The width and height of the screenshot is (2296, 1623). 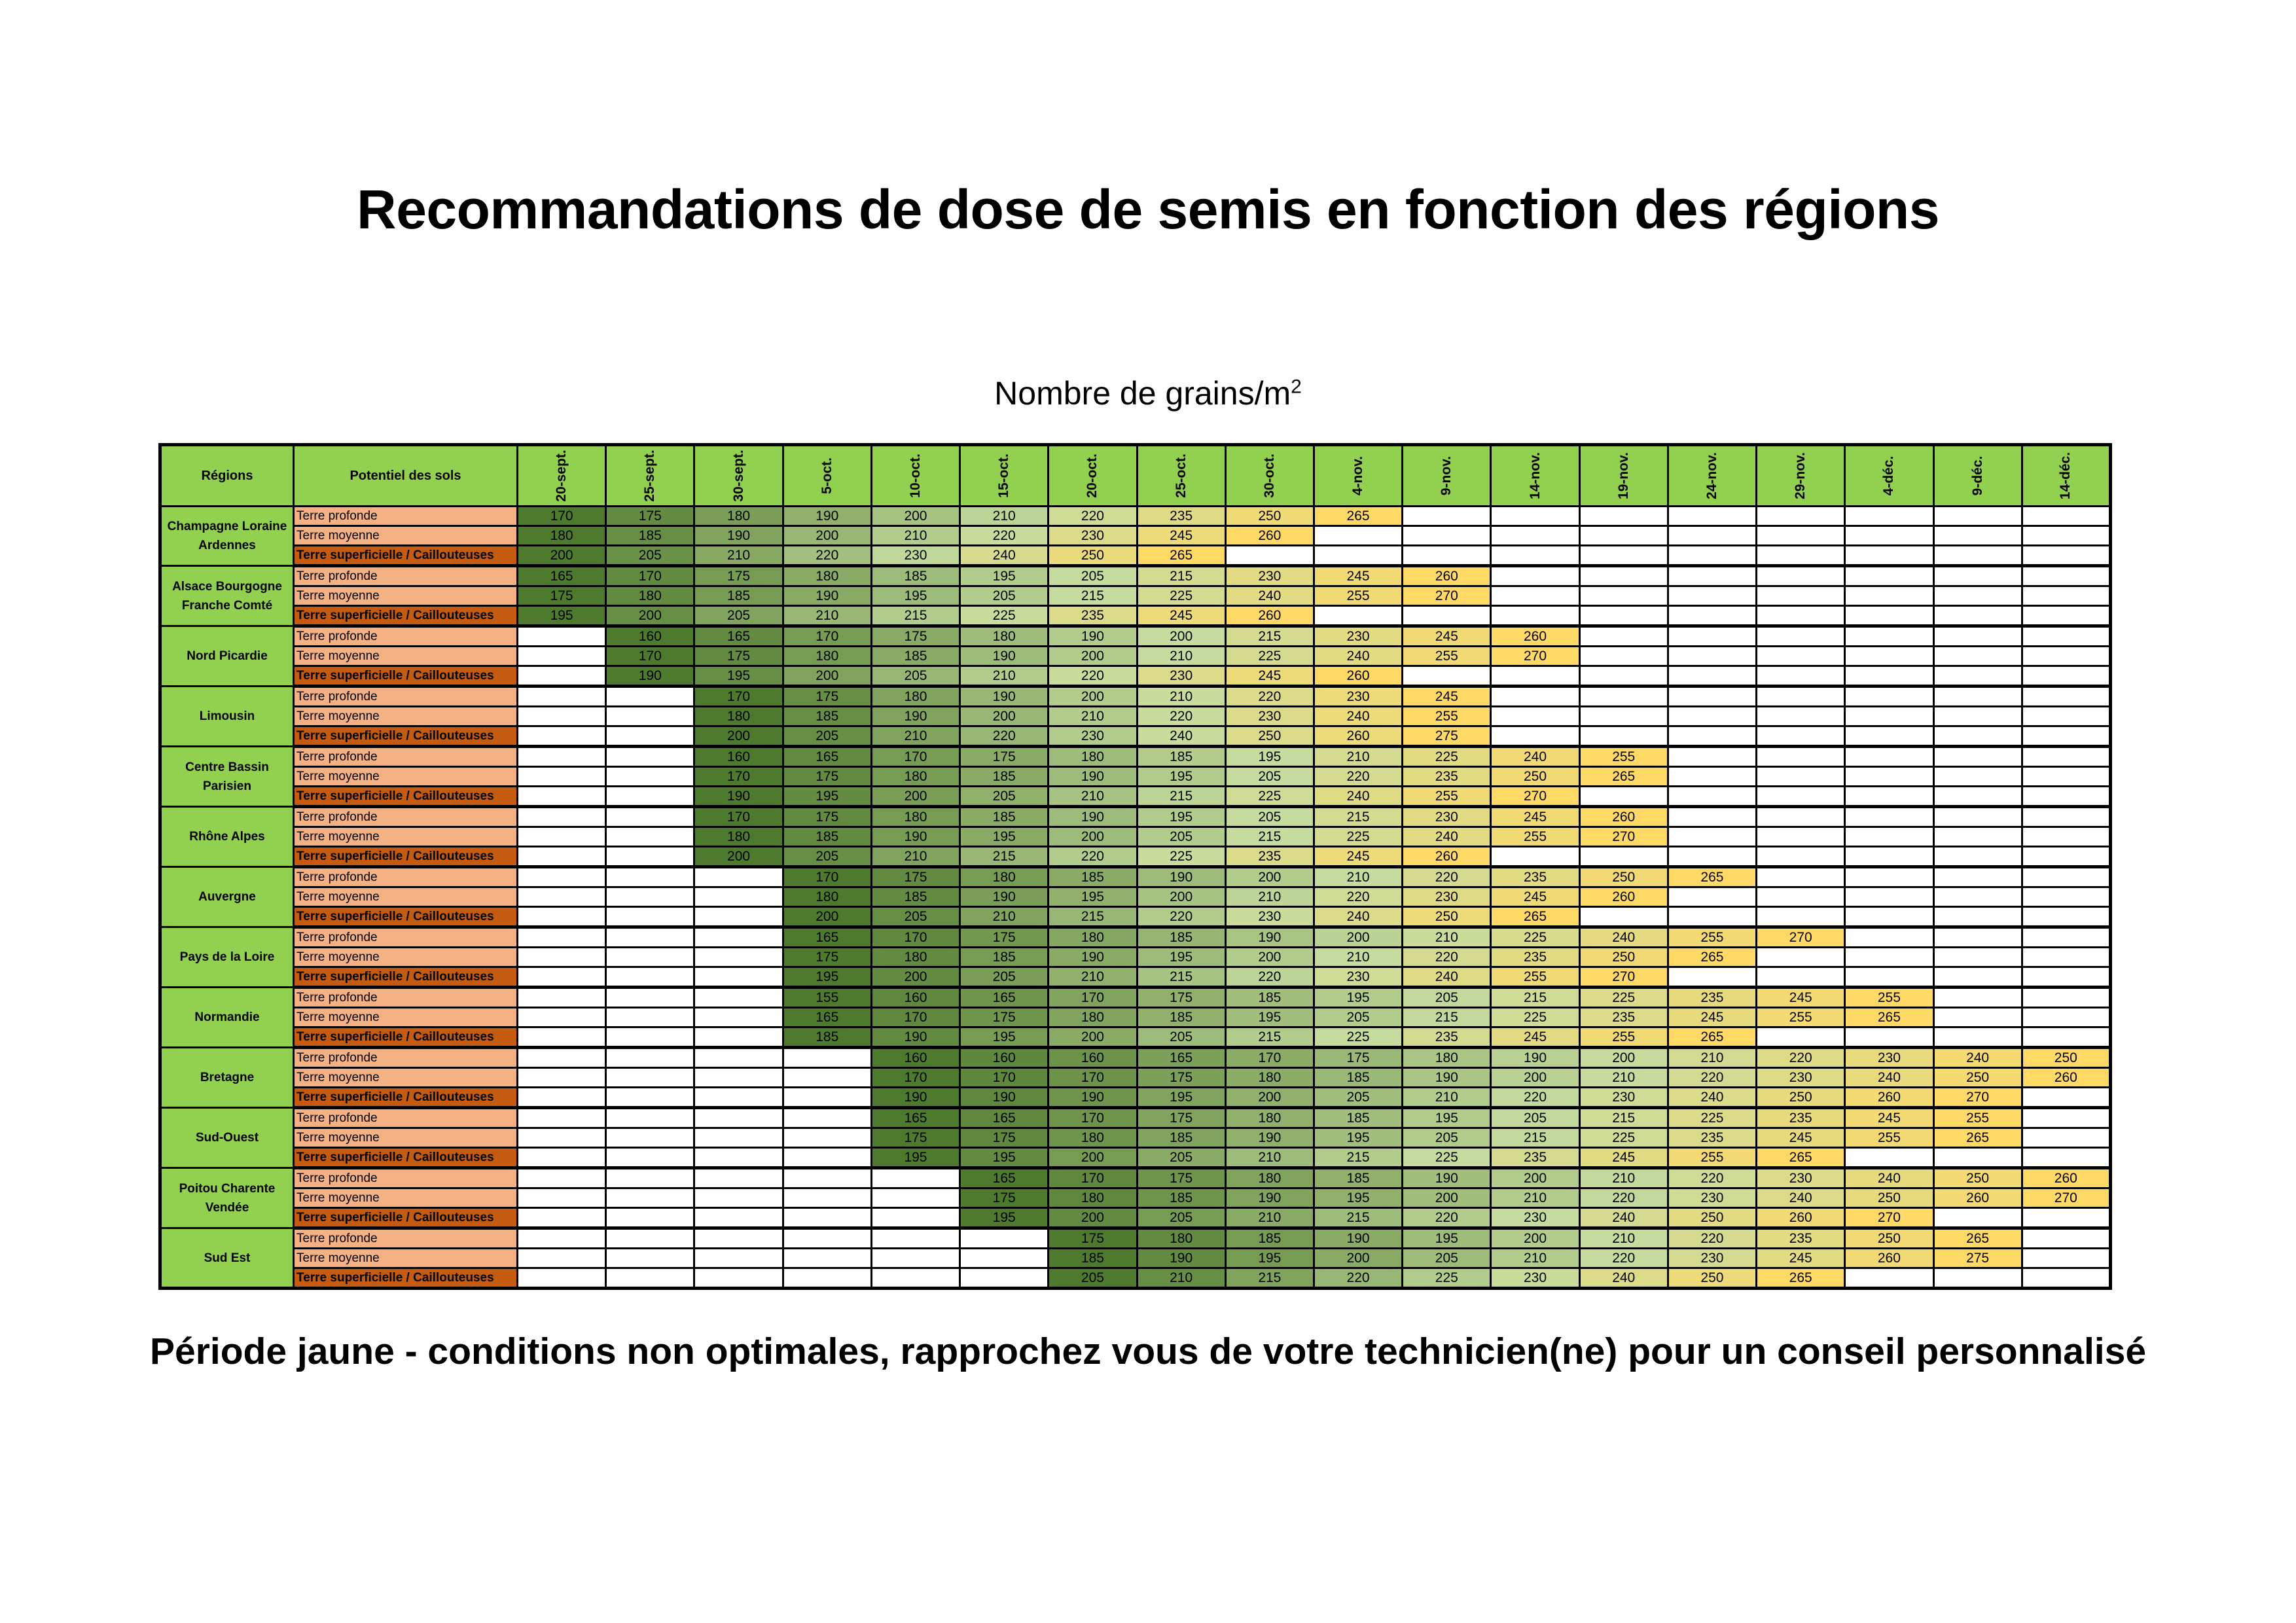 I want to click on dose-cell: 235, so click(x=1712, y=1138).